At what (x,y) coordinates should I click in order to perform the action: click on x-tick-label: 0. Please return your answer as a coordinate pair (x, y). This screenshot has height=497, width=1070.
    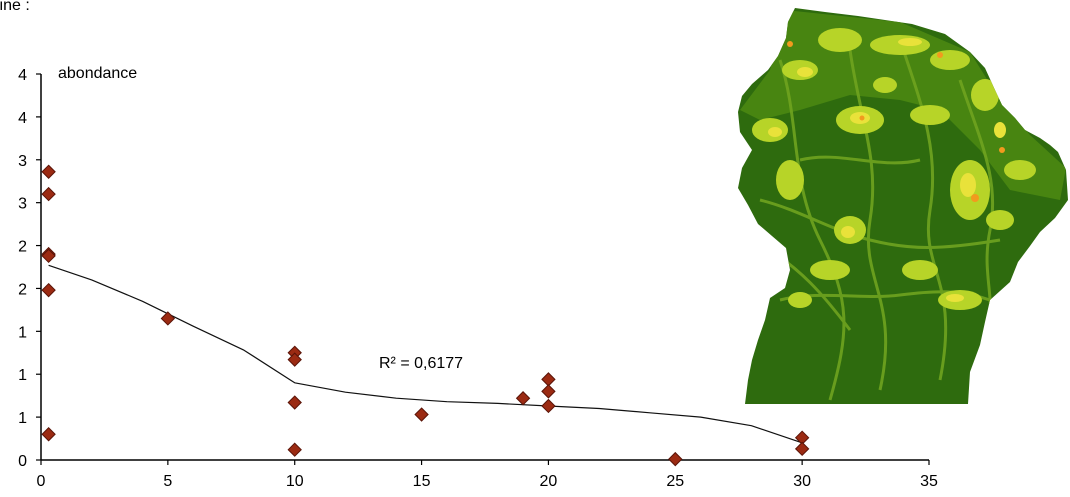
    Looking at the image, I should click on (41, 481).